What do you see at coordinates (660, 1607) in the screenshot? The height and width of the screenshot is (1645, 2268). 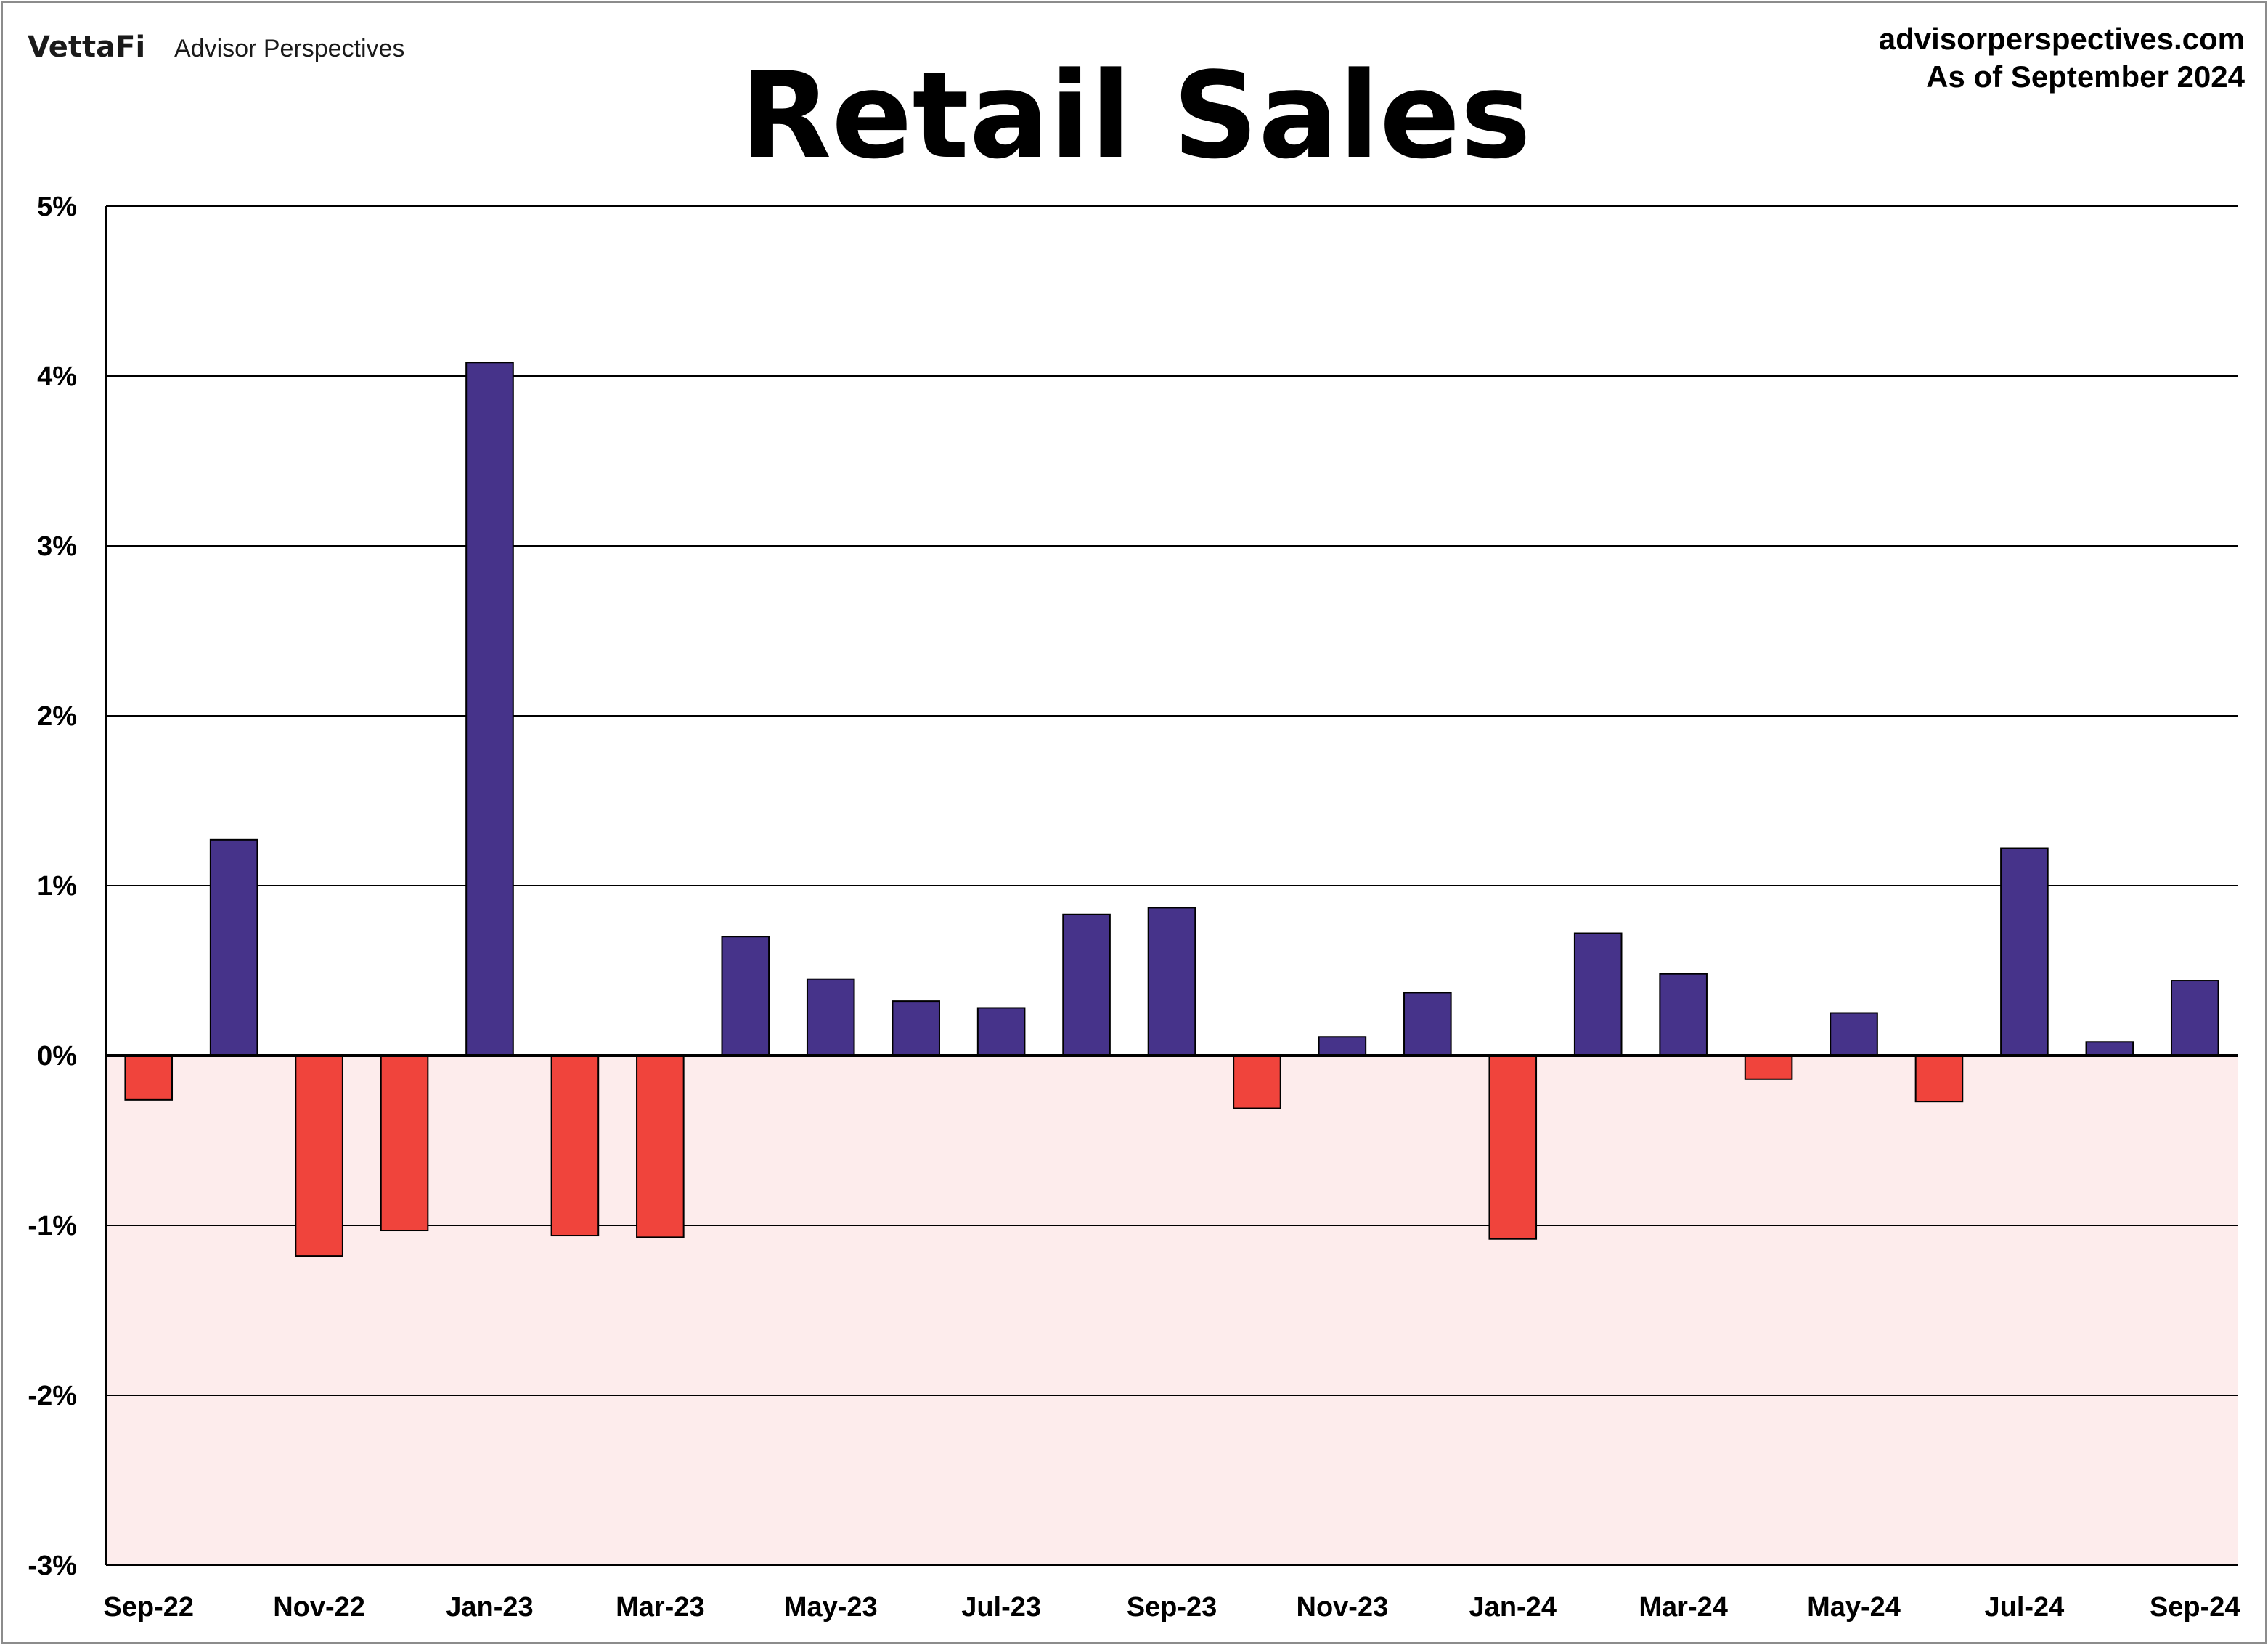 I see `x-tick-label: Mar-23` at bounding box center [660, 1607].